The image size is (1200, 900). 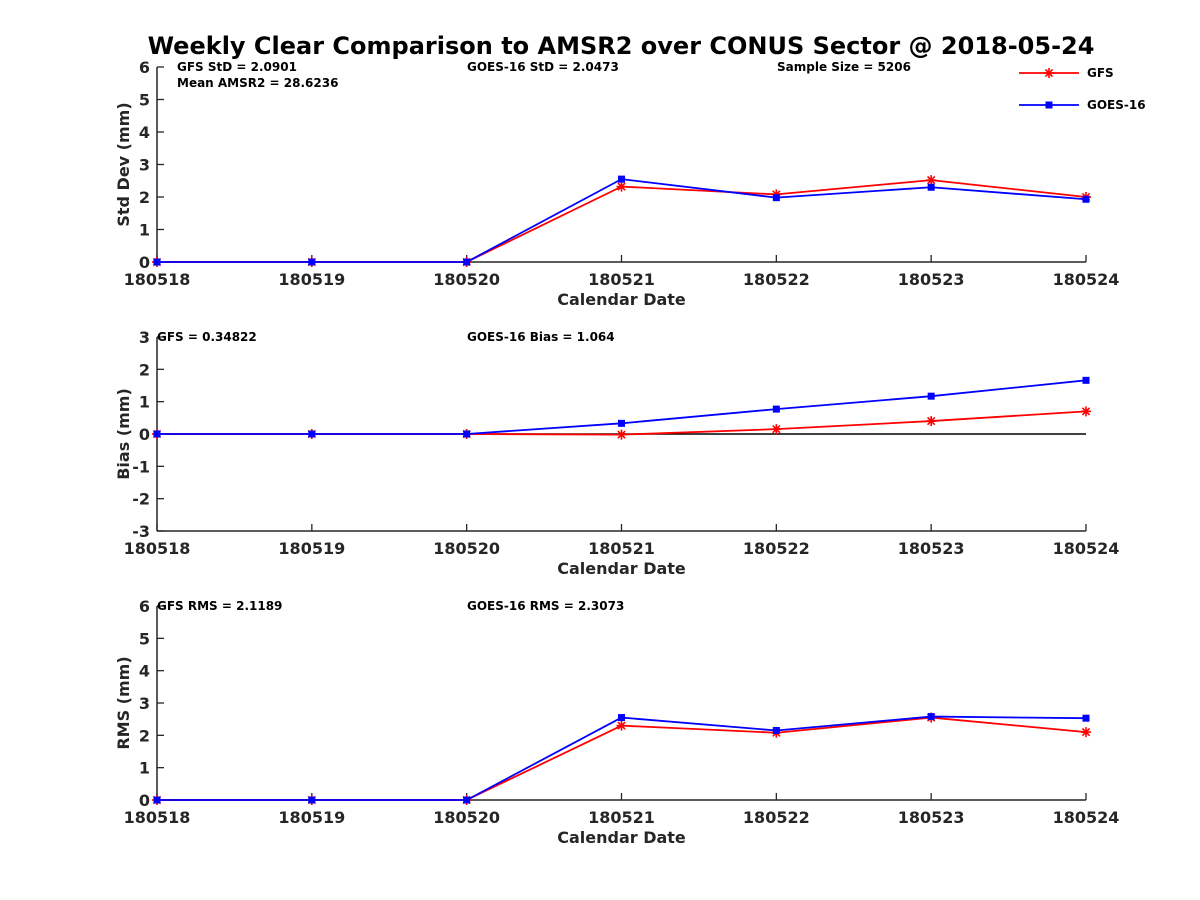 What do you see at coordinates (622, 221) in the screenshot?
I see `series-line-gfs` at bounding box center [622, 221].